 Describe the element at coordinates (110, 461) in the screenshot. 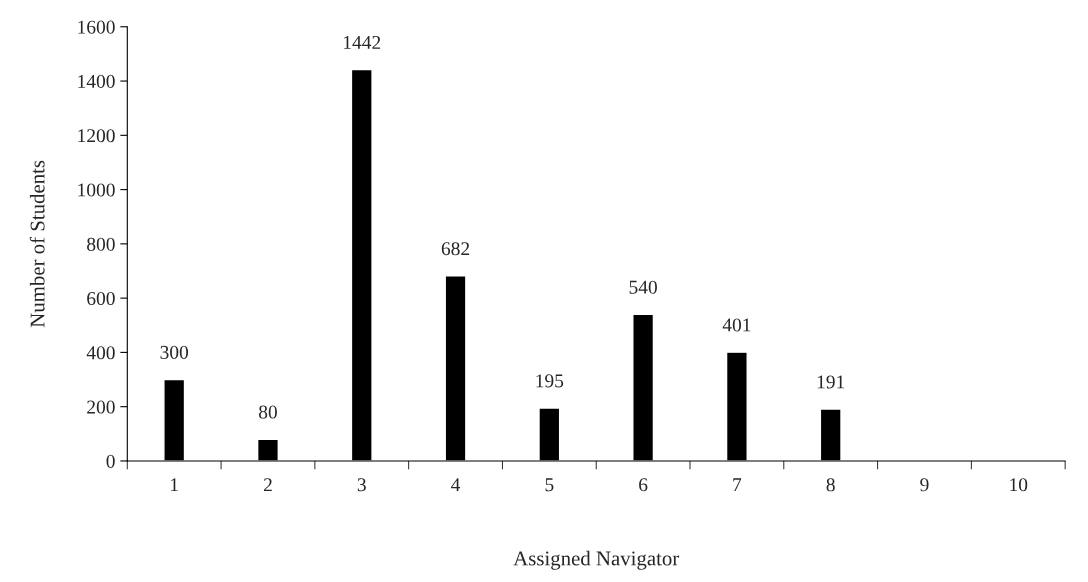

I see `y-tick-label: 0` at that location.